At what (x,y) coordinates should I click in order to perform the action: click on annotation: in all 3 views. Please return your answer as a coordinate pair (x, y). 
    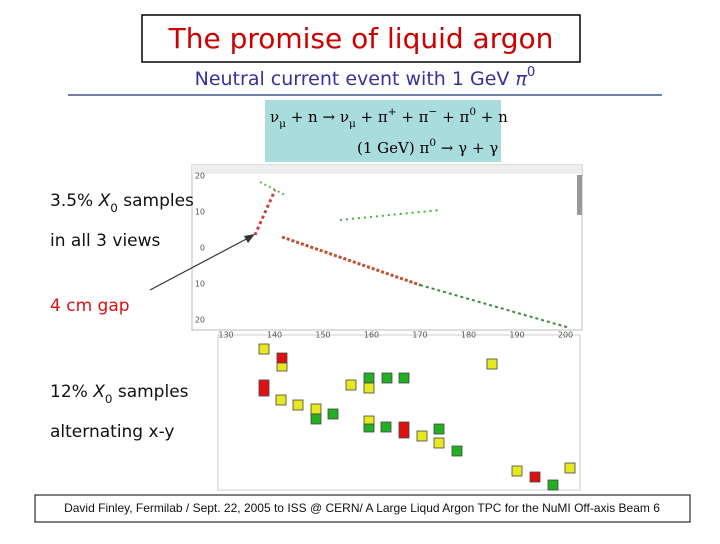
    Looking at the image, I should click on (105, 241).